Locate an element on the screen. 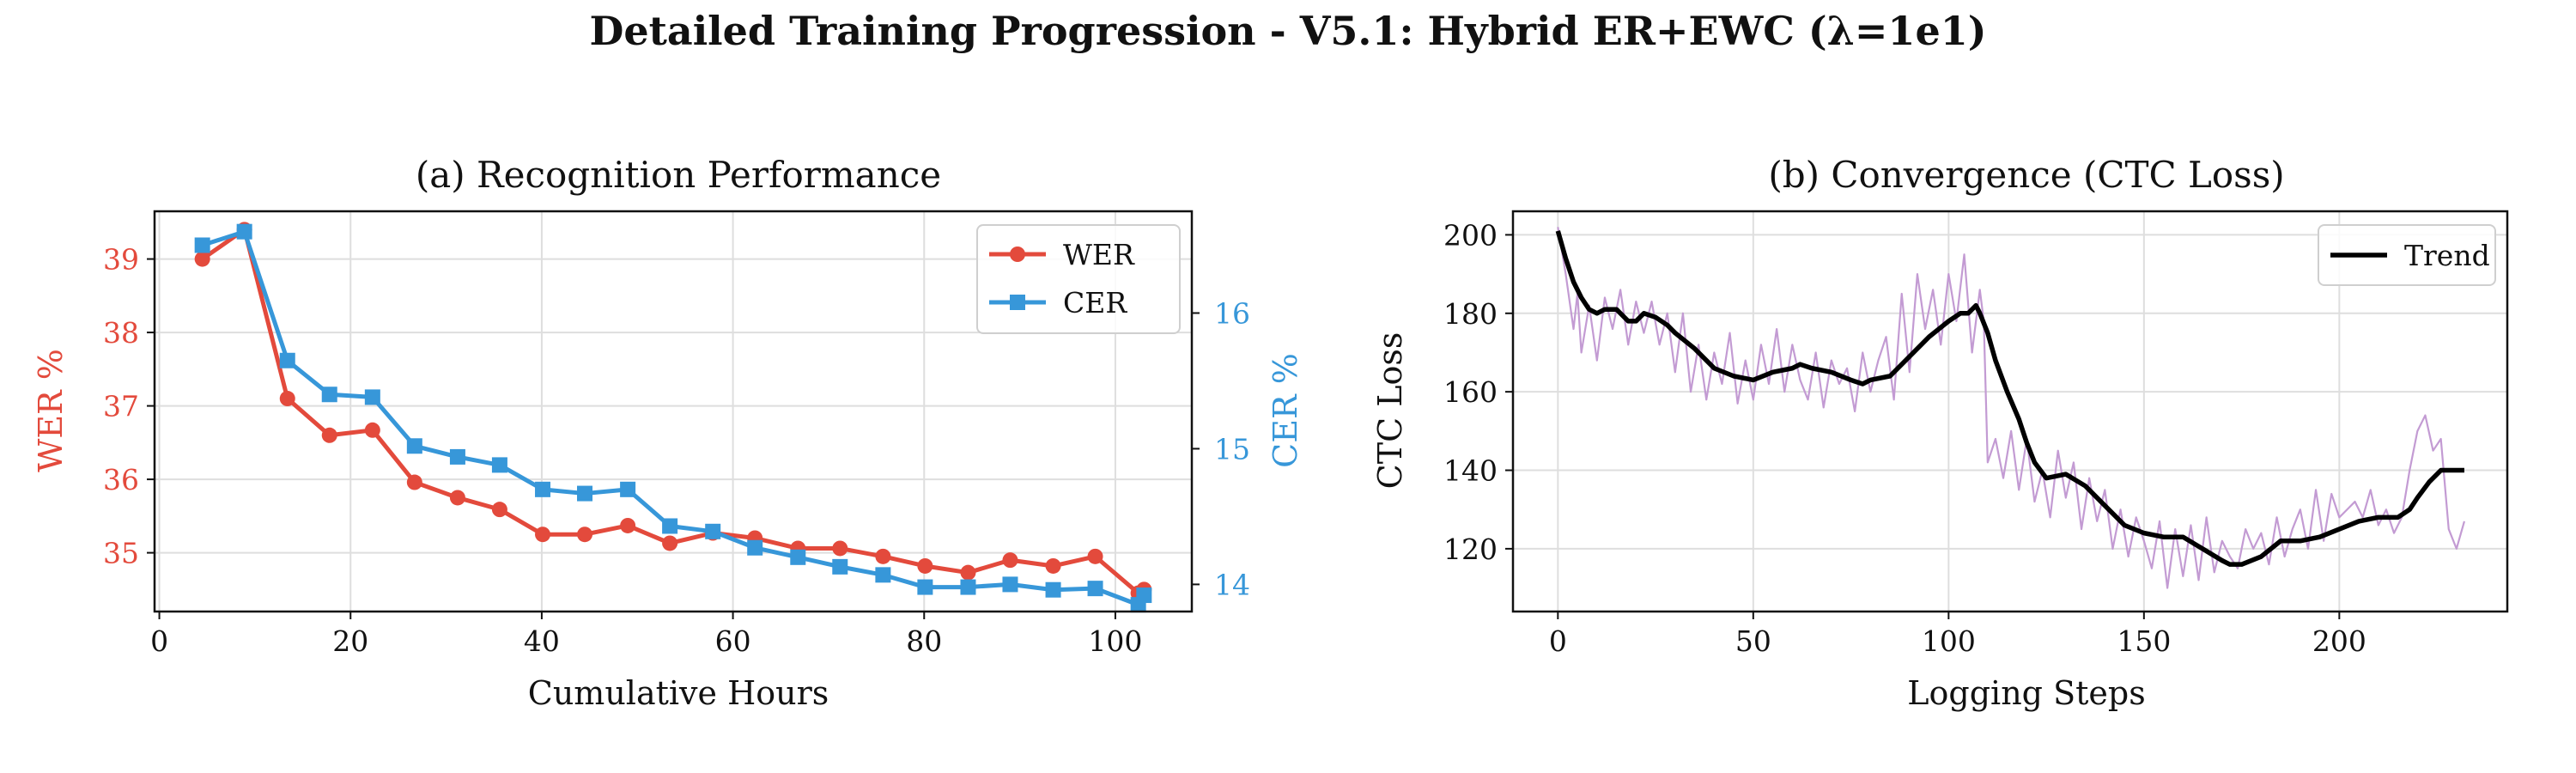 Image resolution: width=2576 pixels, height=773 pixels. panel-b-ytick-label: 120 is located at coordinates (1470, 549).